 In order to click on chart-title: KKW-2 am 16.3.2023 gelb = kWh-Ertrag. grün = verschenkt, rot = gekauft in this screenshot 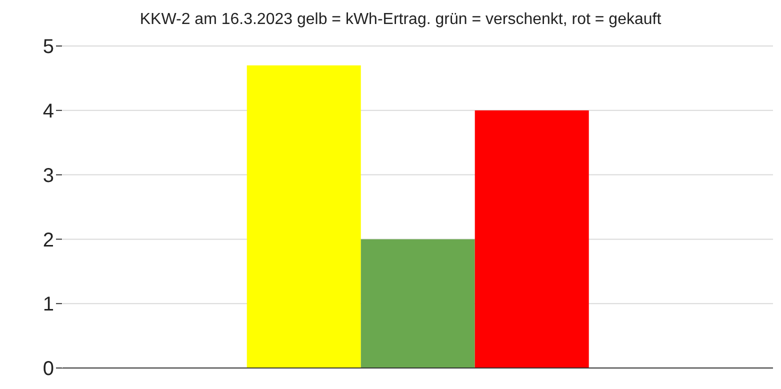, I will do `click(400, 20)`.